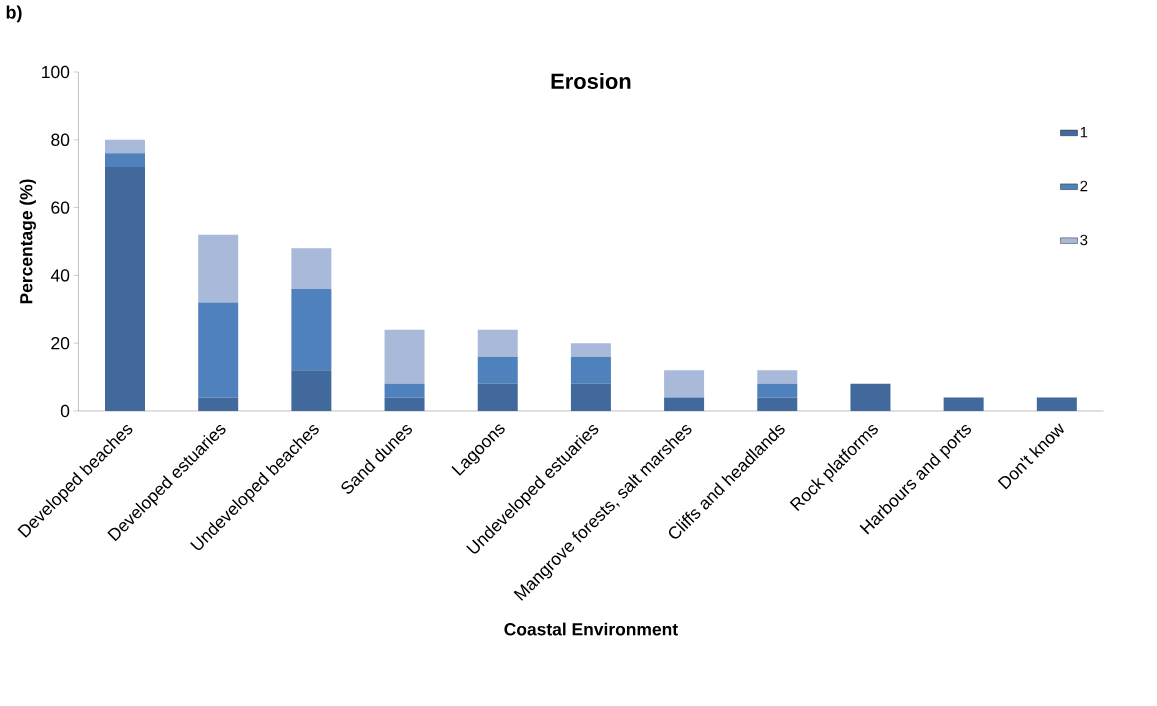 The height and width of the screenshot is (706, 1157). Describe the element at coordinates (1084, 132) in the screenshot. I see `legend-label: 1` at that location.